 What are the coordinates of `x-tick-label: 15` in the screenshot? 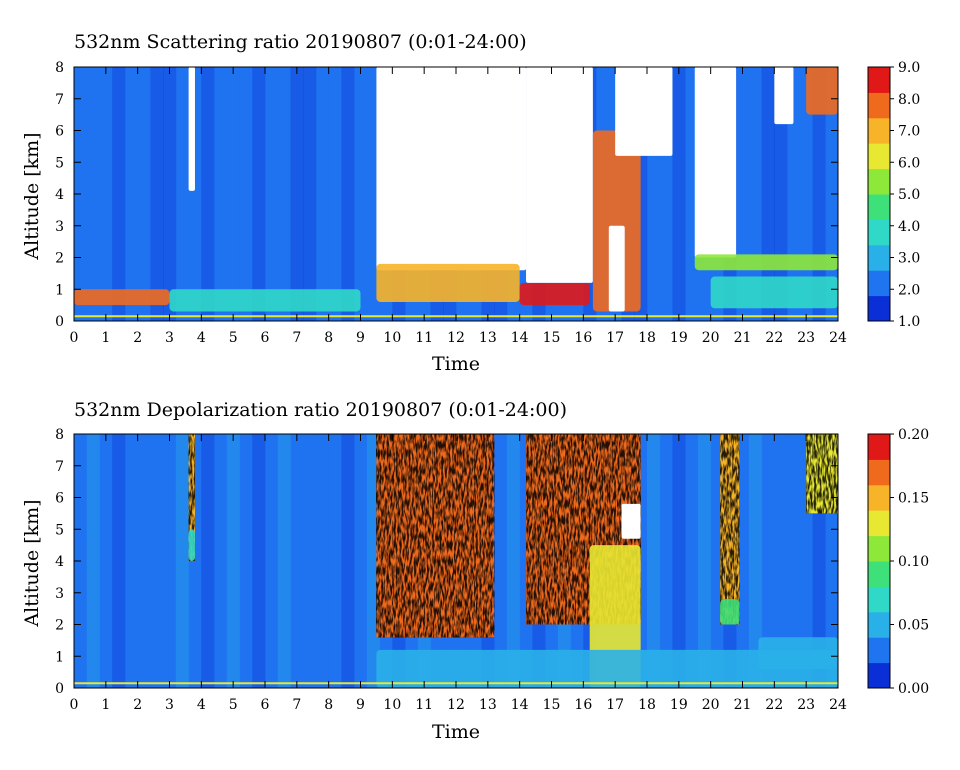 It's located at (552, 705).